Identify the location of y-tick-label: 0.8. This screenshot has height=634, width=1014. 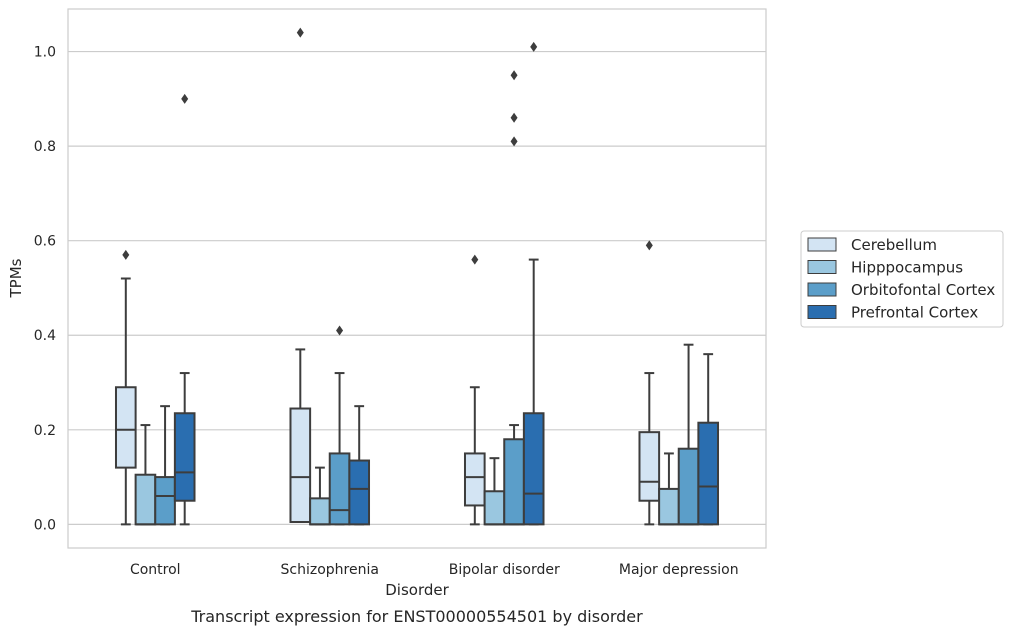
(45, 147).